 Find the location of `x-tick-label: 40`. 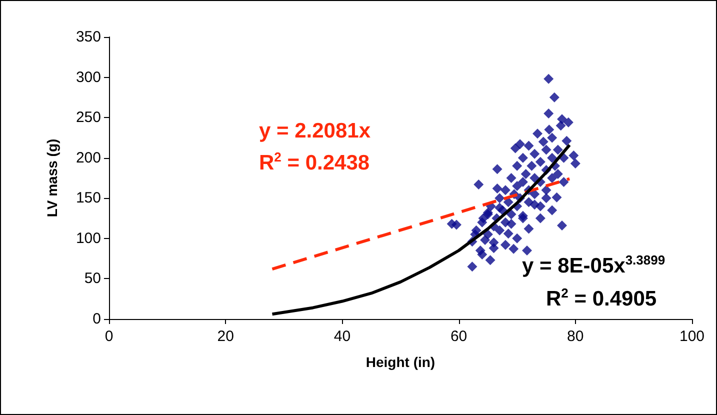

x-tick-label: 40 is located at coordinates (342, 336).